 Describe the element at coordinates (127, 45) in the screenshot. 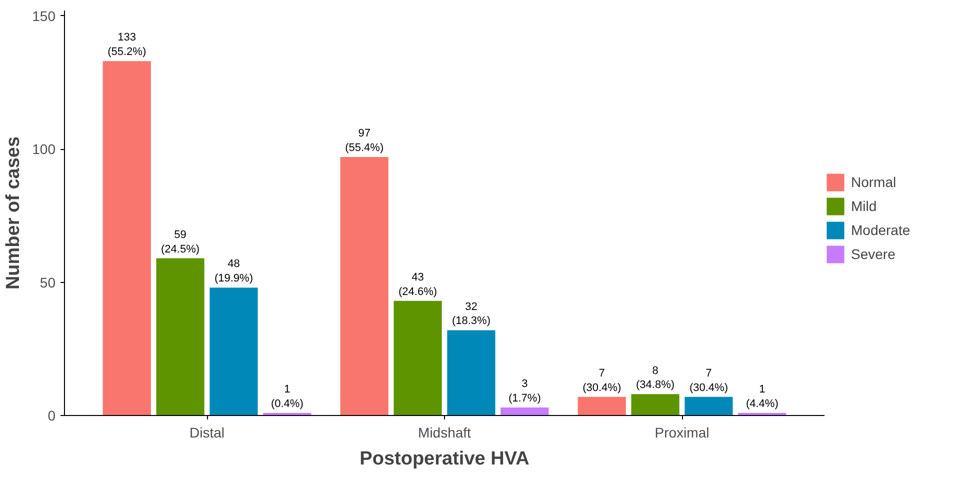

I see `data-label: 133 (55.2%)` at that location.